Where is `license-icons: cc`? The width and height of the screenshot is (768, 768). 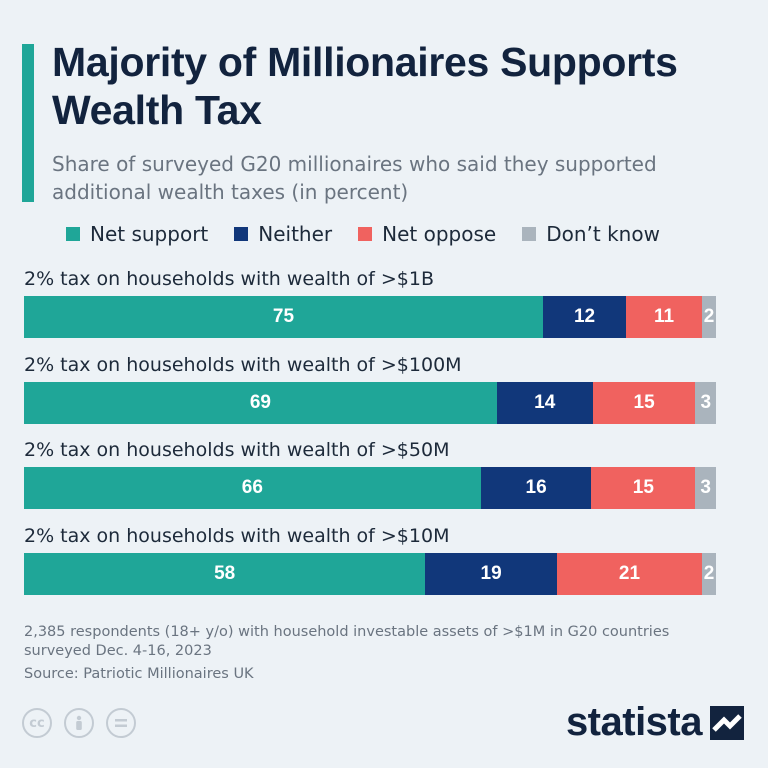
license-icons: cc is located at coordinates (85, 723).